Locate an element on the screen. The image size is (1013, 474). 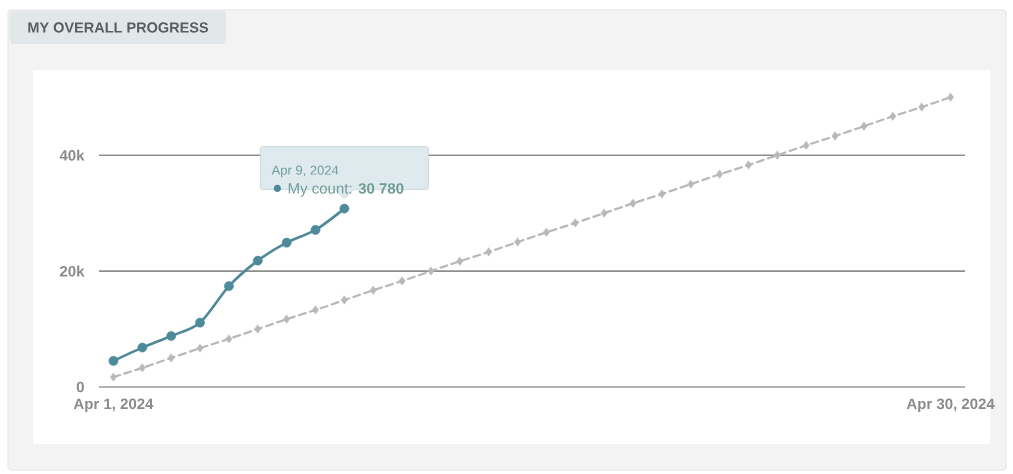
legend-label: My count: is located at coordinates (320, 190).